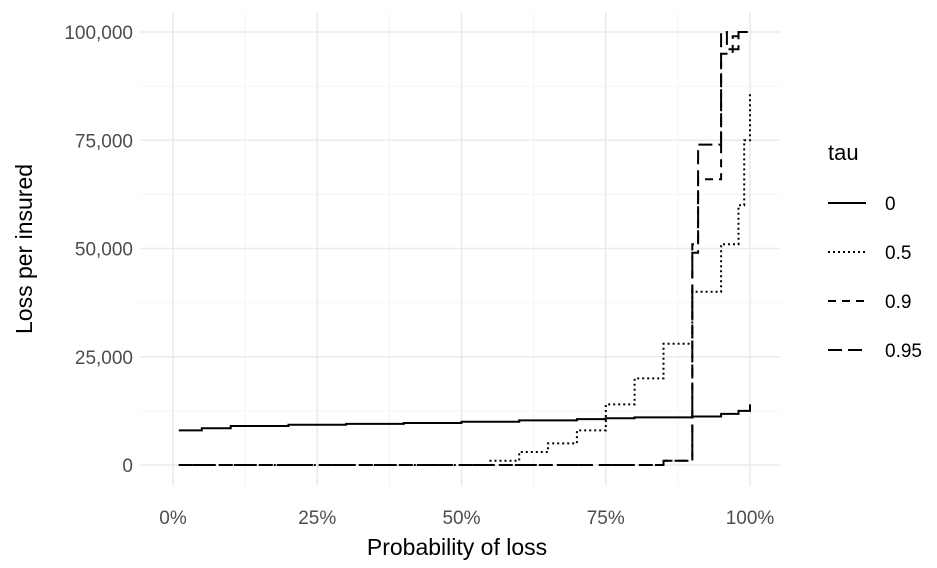 The height and width of the screenshot is (568, 937). I want to click on legend-label: 0, so click(890, 204).